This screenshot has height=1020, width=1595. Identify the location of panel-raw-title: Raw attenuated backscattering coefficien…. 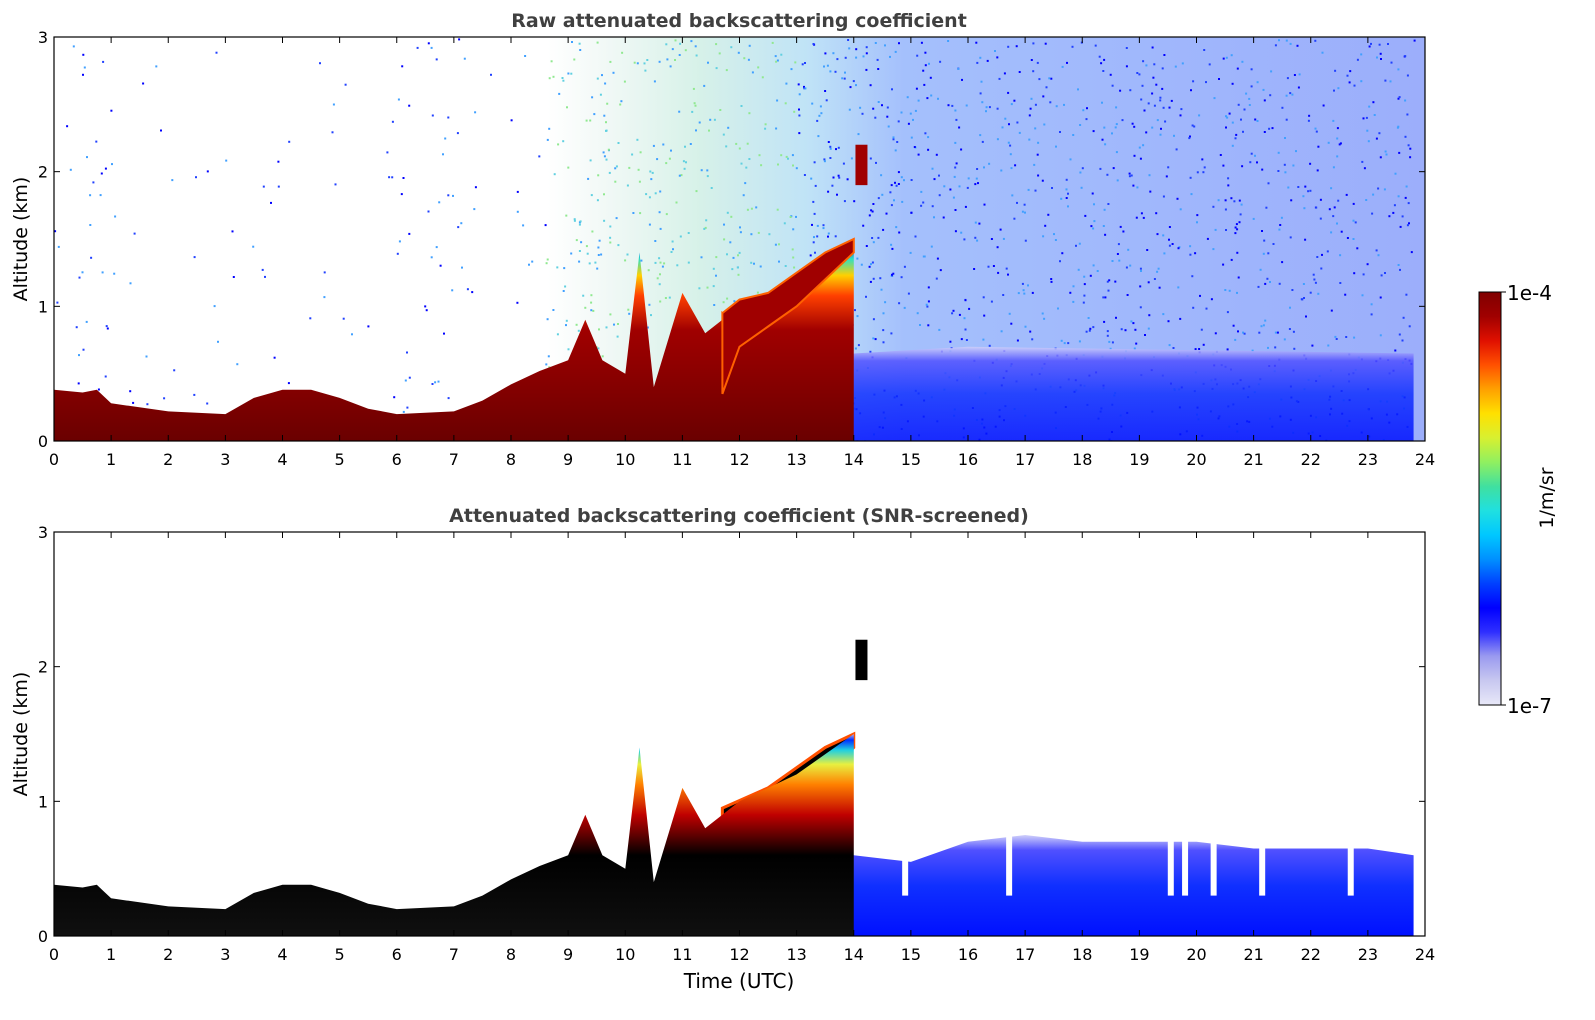
(739, 21).